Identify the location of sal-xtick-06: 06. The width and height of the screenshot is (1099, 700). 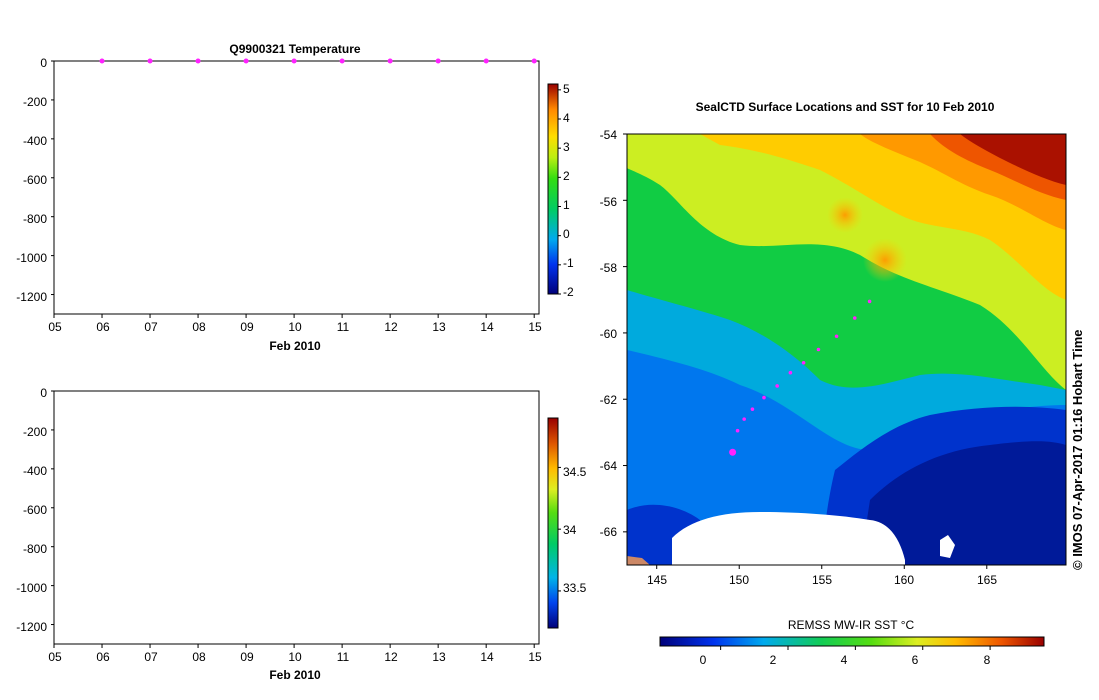
(103, 657).